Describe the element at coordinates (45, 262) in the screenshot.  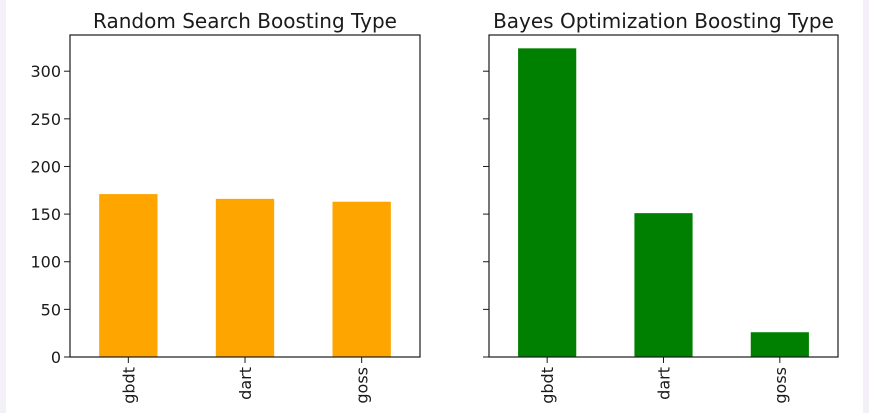
I see `y-tick-label: 100` at that location.